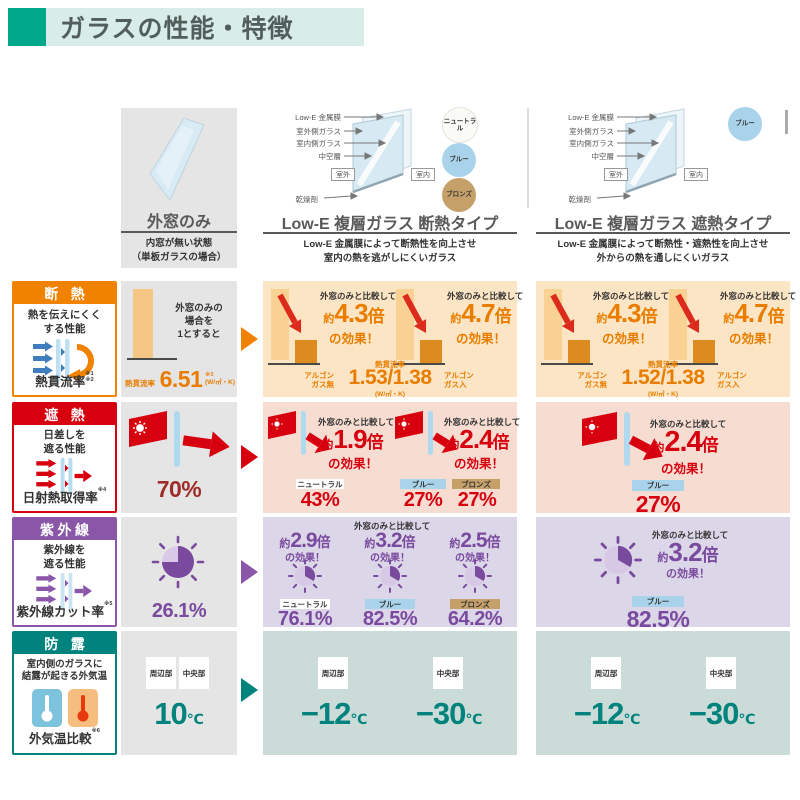 The image size is (800, 800). I want to click on factor-value: 約2.4倍, so click(686, 442).